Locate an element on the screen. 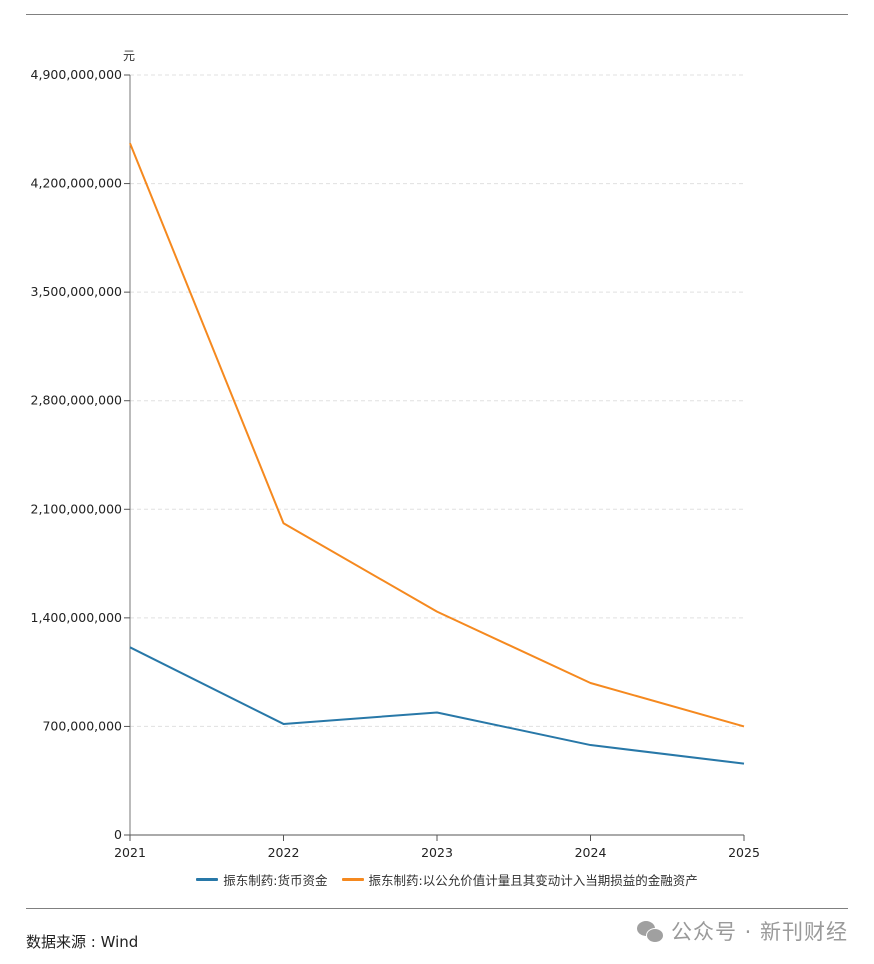 Image resolution: width=874 pixels, height=964 pixels. x-tick-label: 2021 is located at coordinates (130, 852).